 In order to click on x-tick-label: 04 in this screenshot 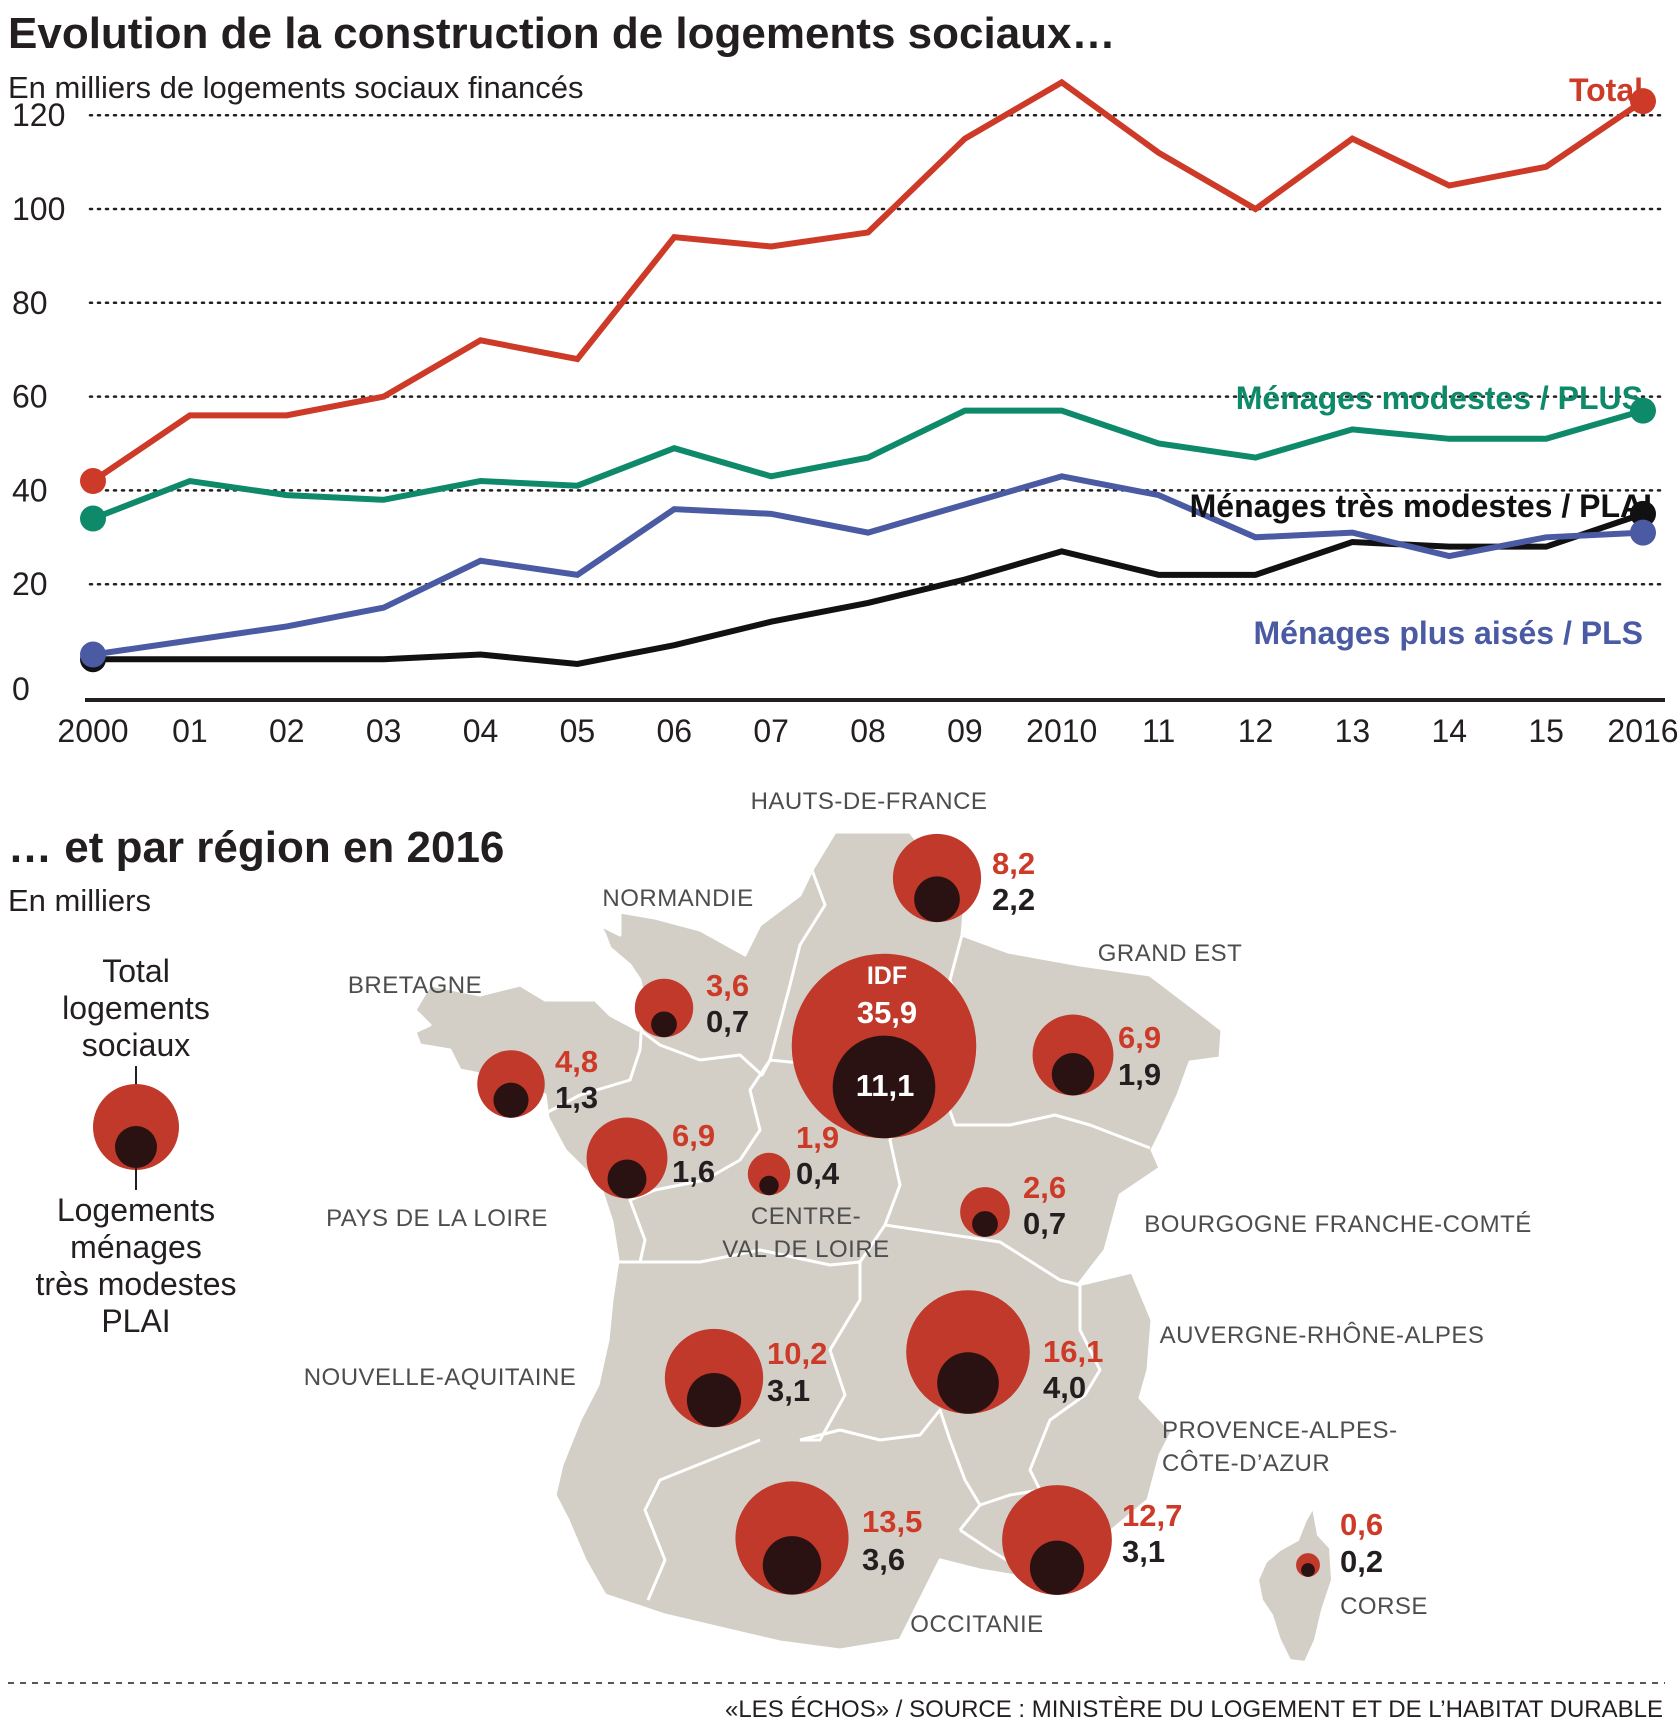, I will do `click(481, 731)`.